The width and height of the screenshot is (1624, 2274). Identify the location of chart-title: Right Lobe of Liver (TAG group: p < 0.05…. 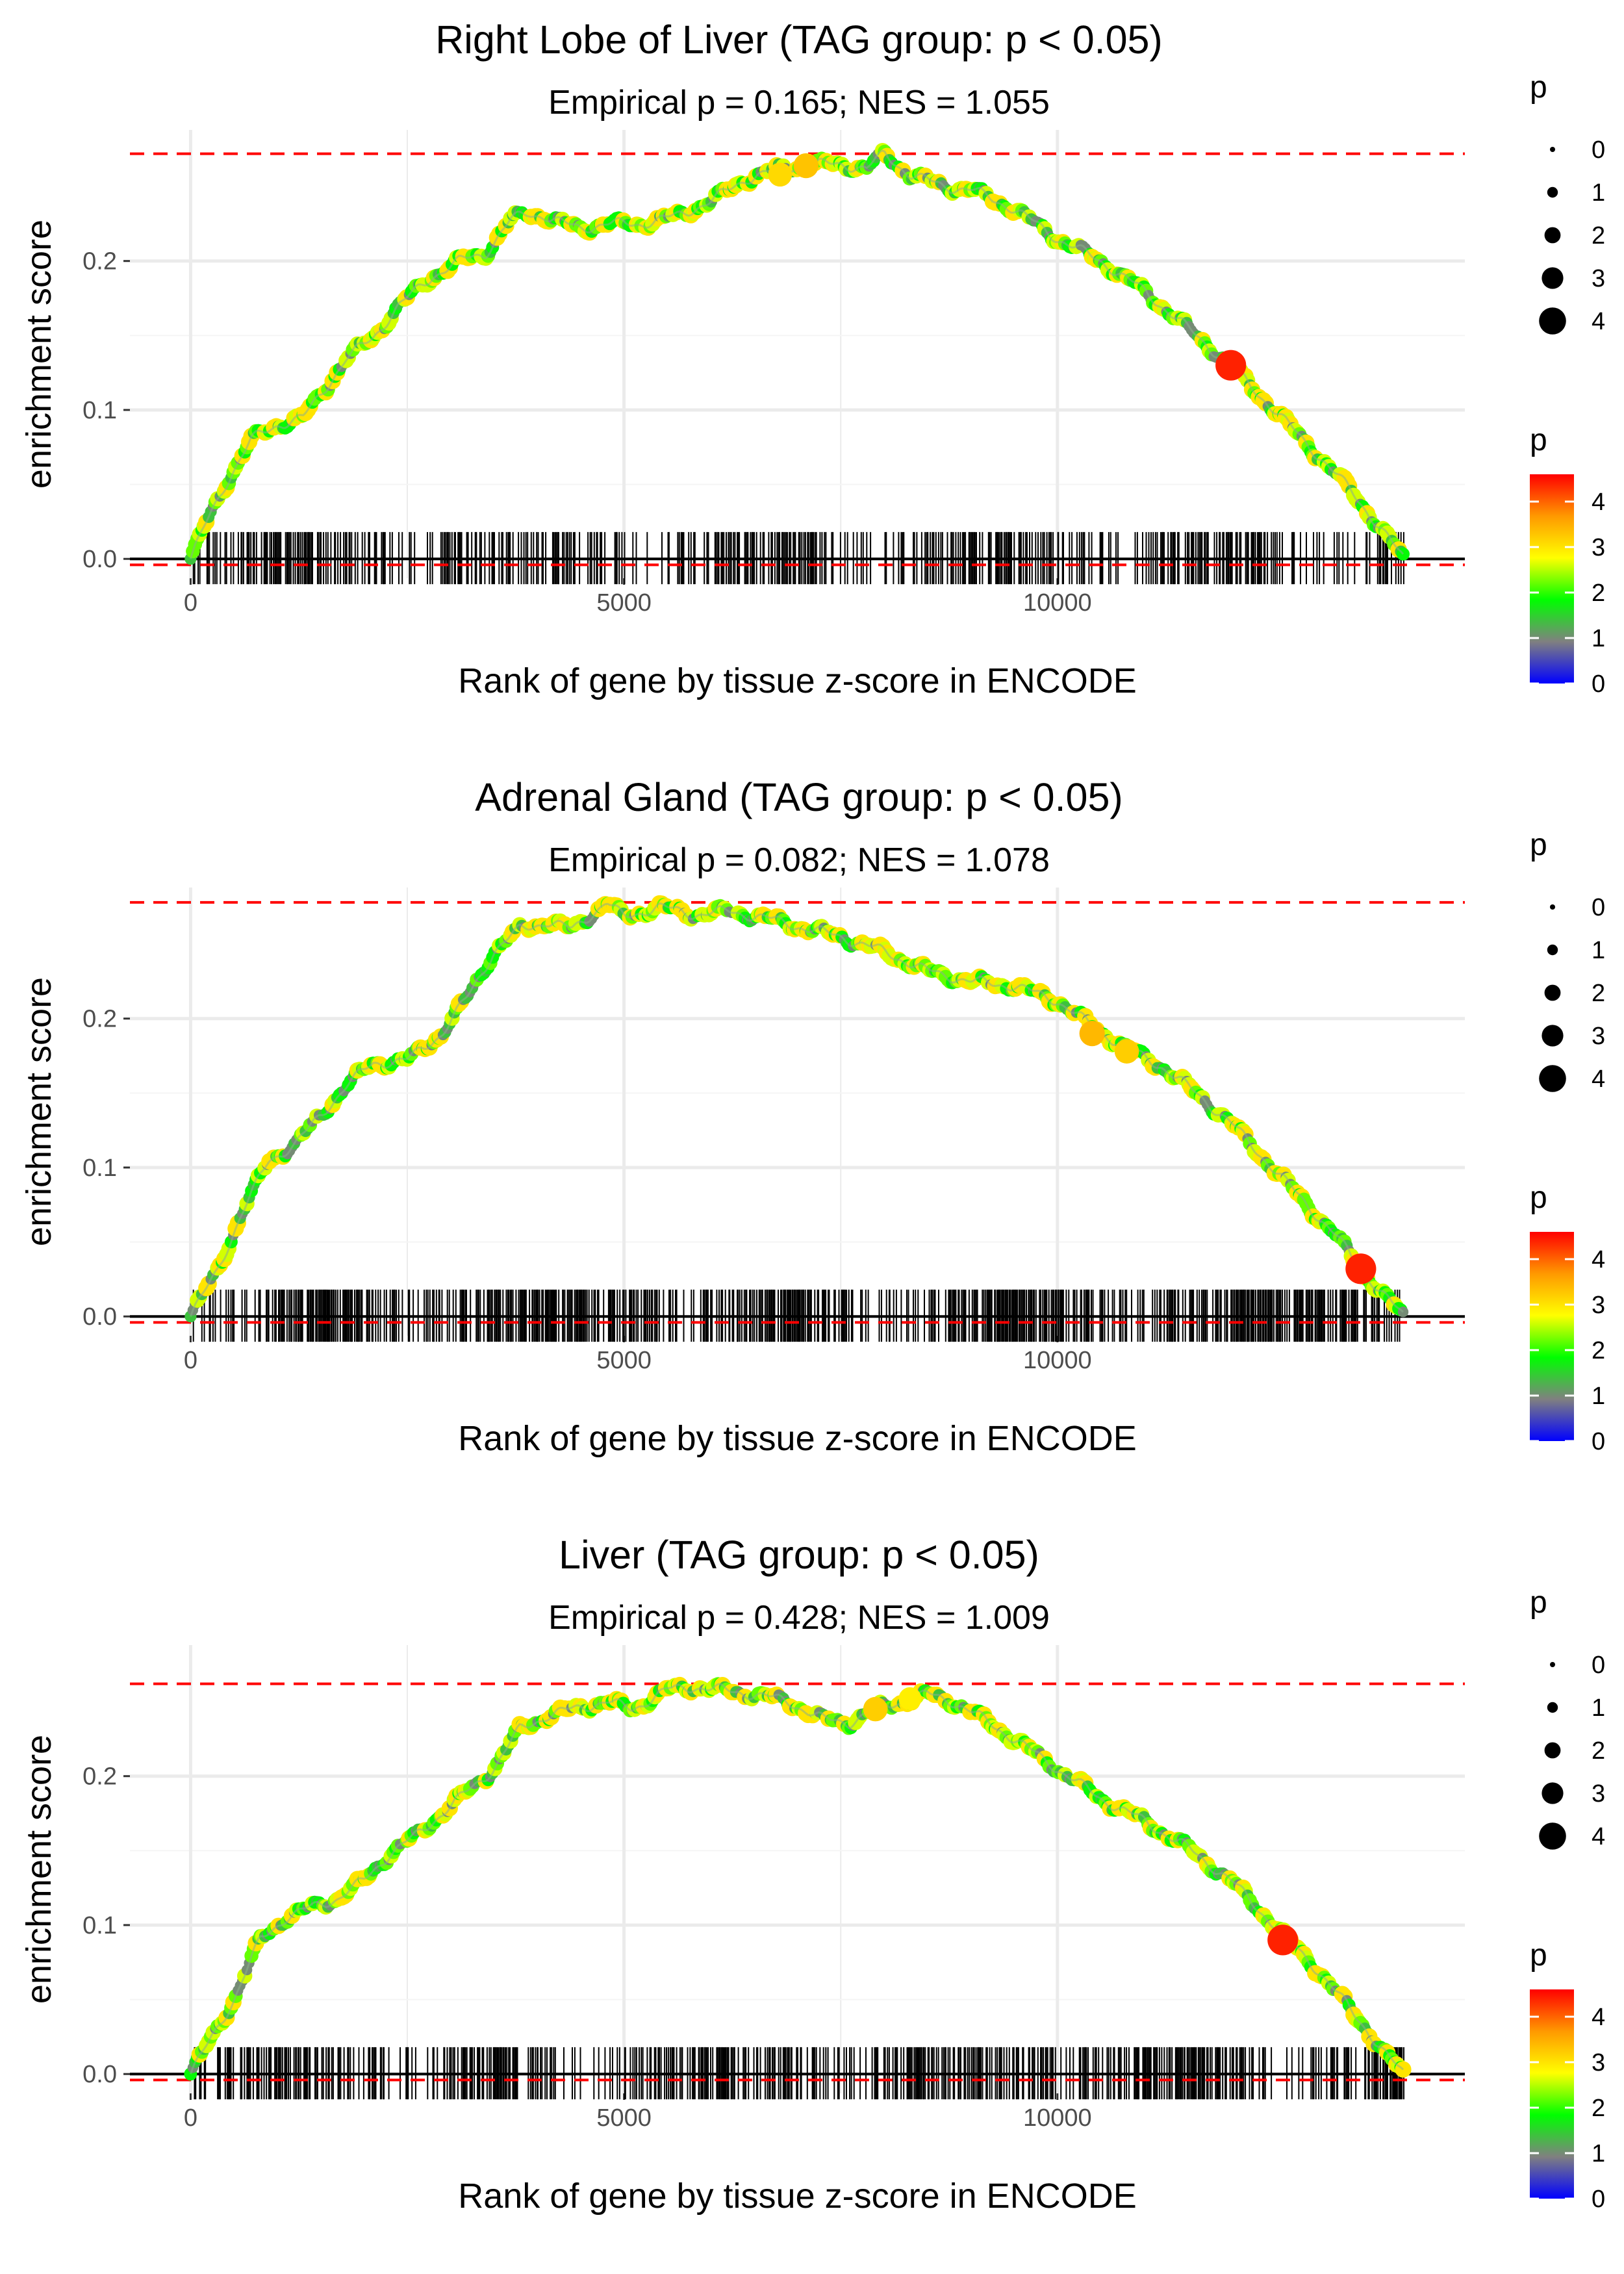
(799, 40).